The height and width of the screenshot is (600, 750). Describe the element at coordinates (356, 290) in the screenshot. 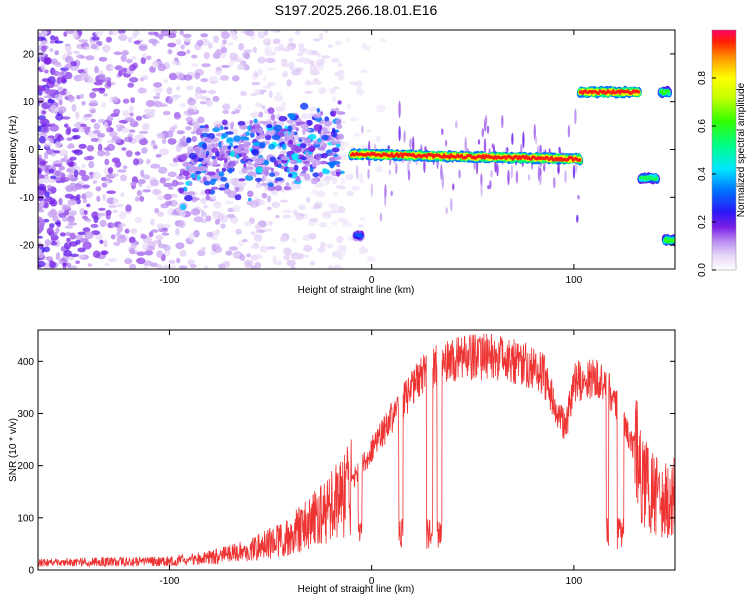

I see `spectrogram-x-axis-label: Height of straight line (km)` at that location.